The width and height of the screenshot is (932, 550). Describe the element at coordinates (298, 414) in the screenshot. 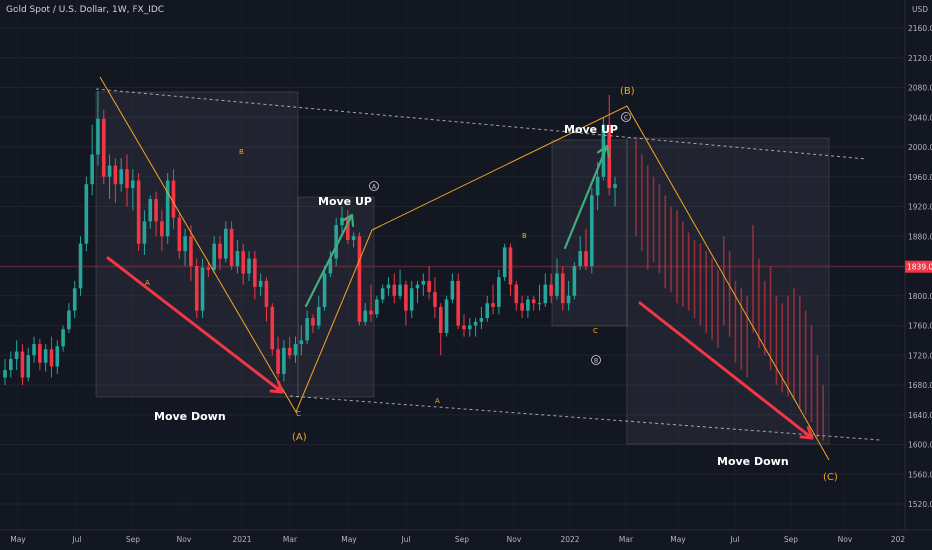

I see `sub-label-c1: C` at that location.